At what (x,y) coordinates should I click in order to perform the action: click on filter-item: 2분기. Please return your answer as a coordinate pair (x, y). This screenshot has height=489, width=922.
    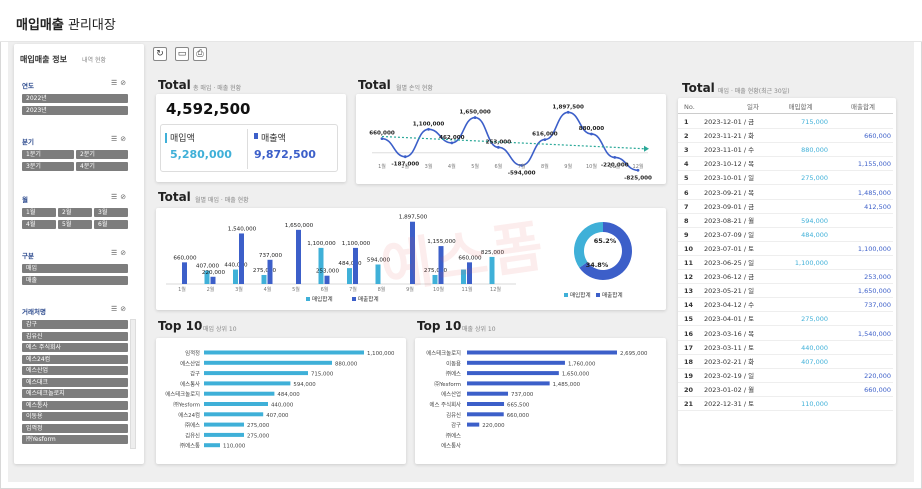
    Looking at the image, I should click on (102, 154).